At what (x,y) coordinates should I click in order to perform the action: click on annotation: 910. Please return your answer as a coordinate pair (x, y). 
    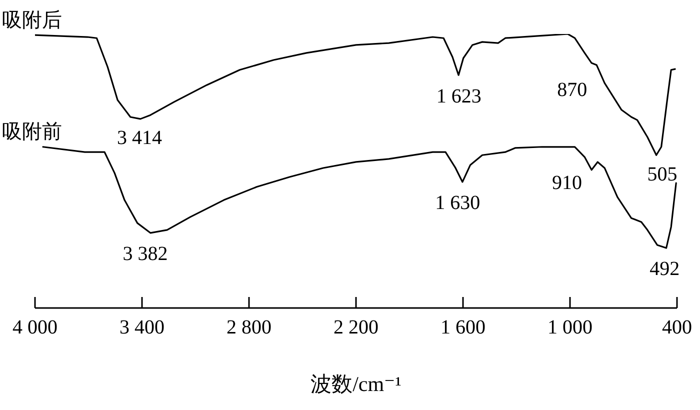
    Looking at the image, I should click on (567, 183).